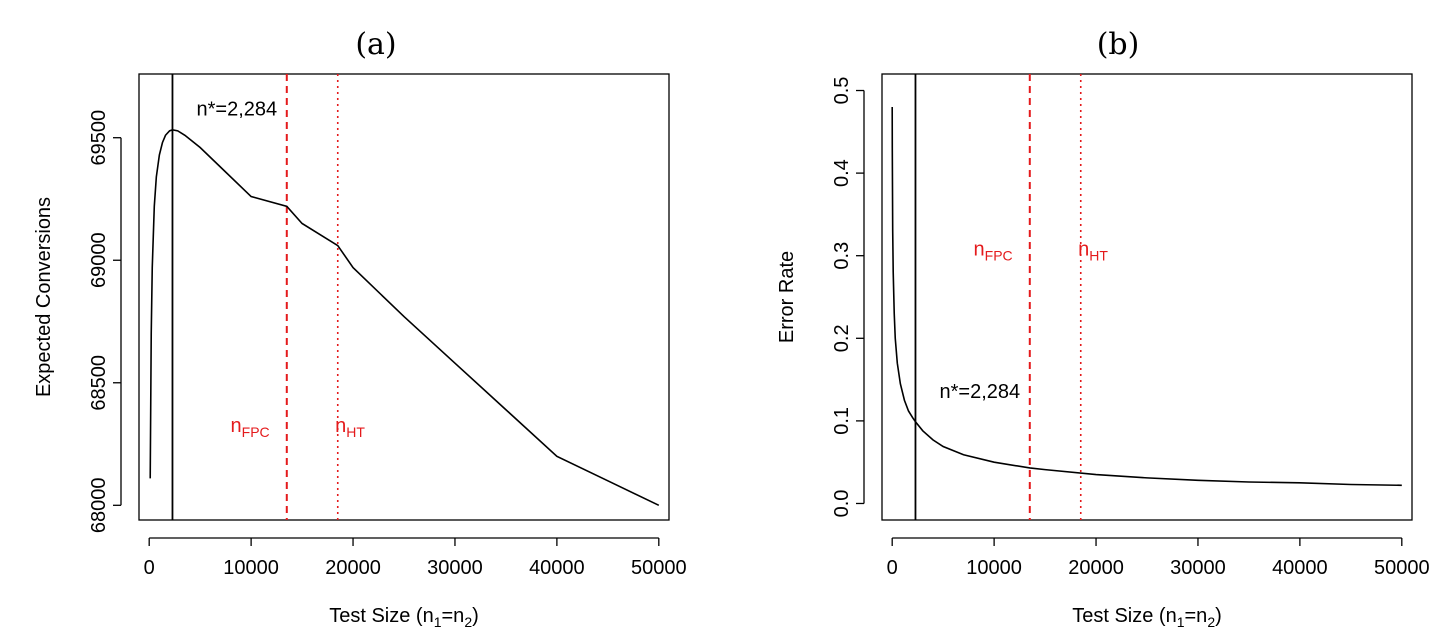  Describe the element at coordinates (1118, 44) in the screenshot. I see `panel-b-title: (b)` at that location.